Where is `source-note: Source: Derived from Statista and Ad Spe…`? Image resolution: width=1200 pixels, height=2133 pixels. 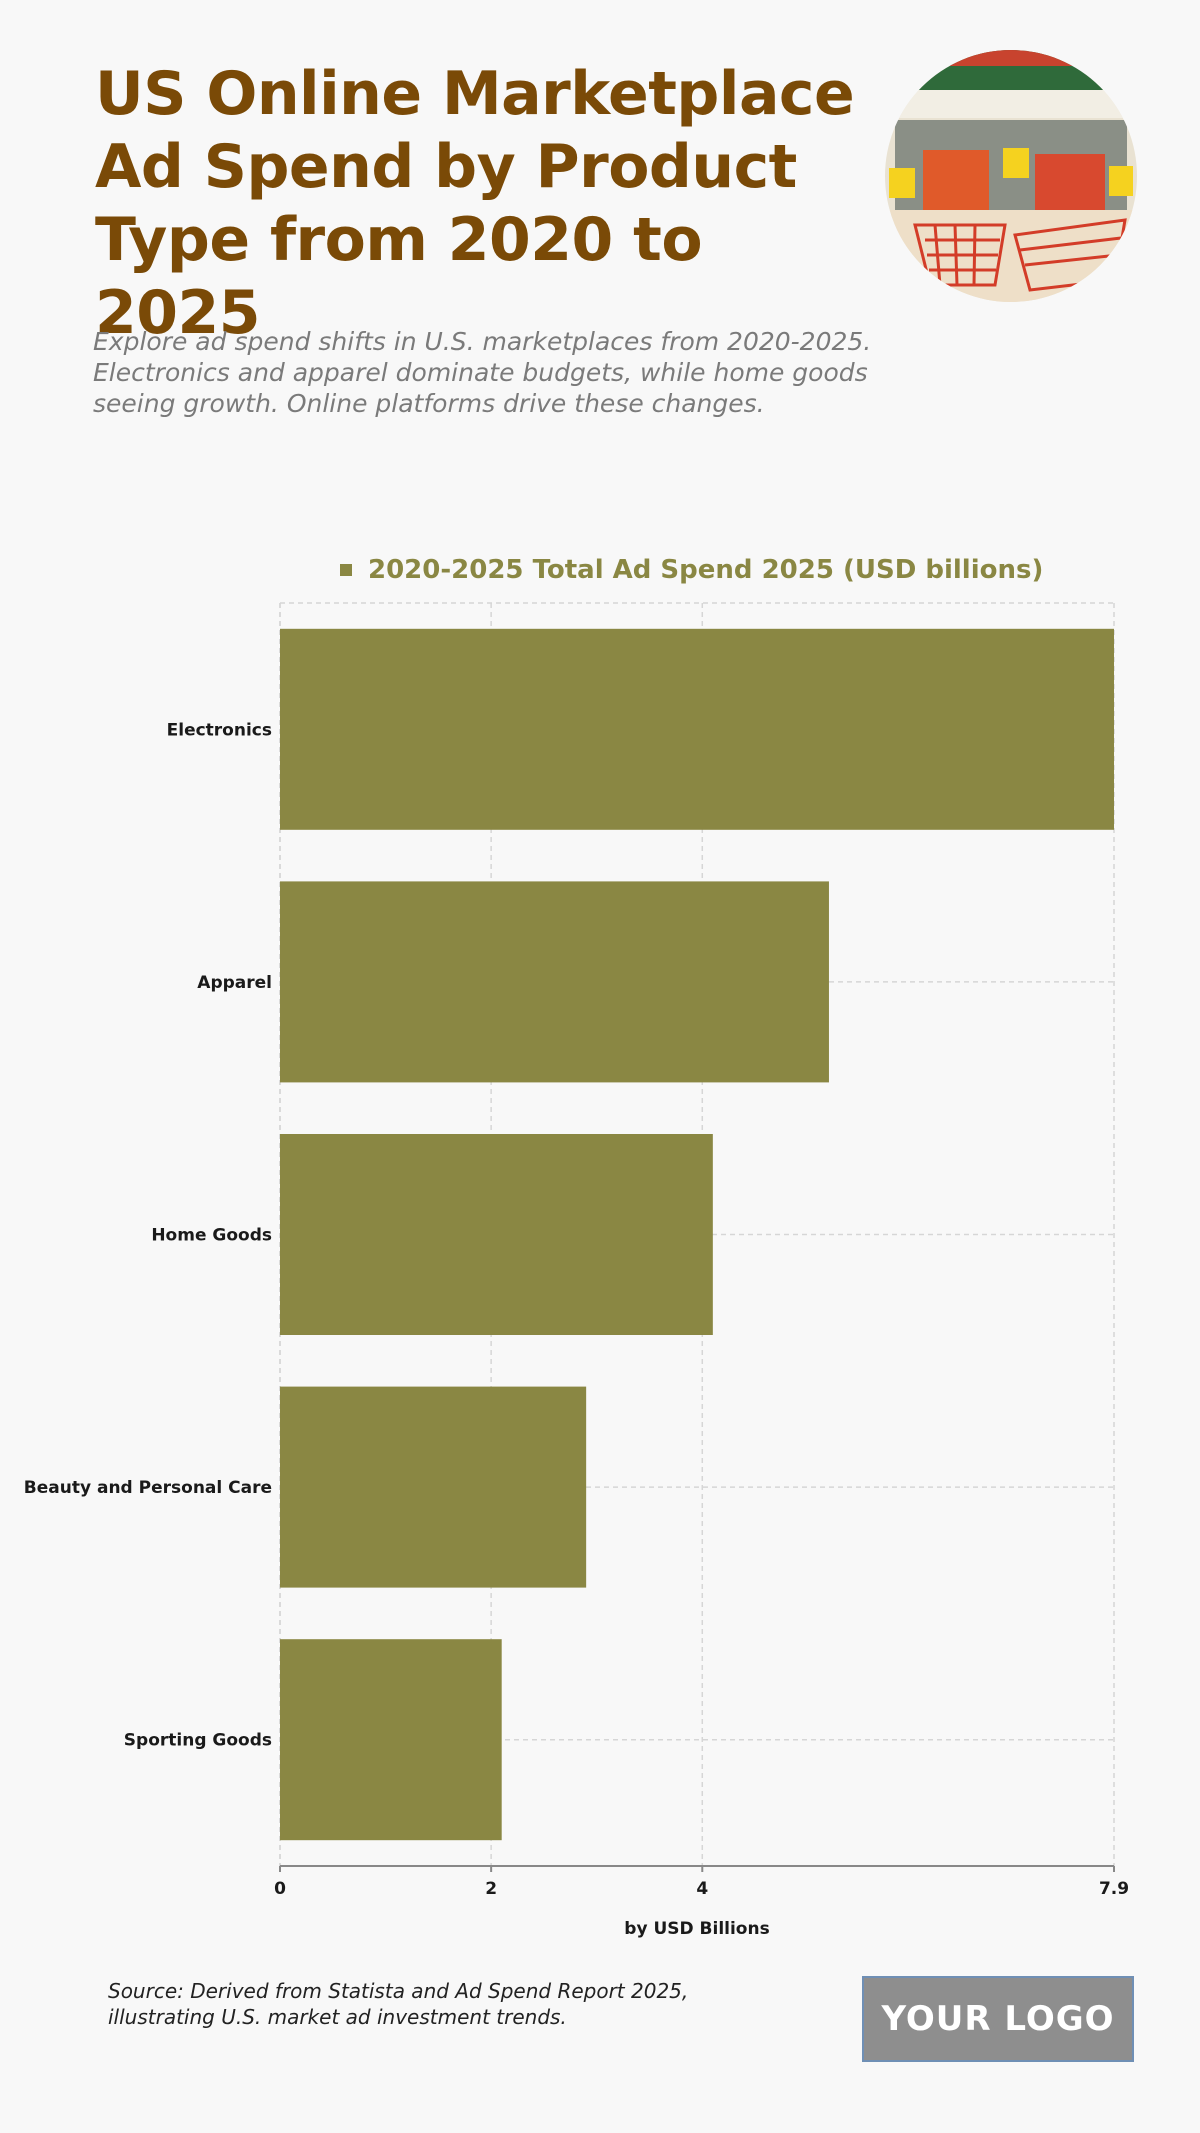 source-note: Source: Derived from Statista and Ad Spe… is located at coordinates (398, 2004).